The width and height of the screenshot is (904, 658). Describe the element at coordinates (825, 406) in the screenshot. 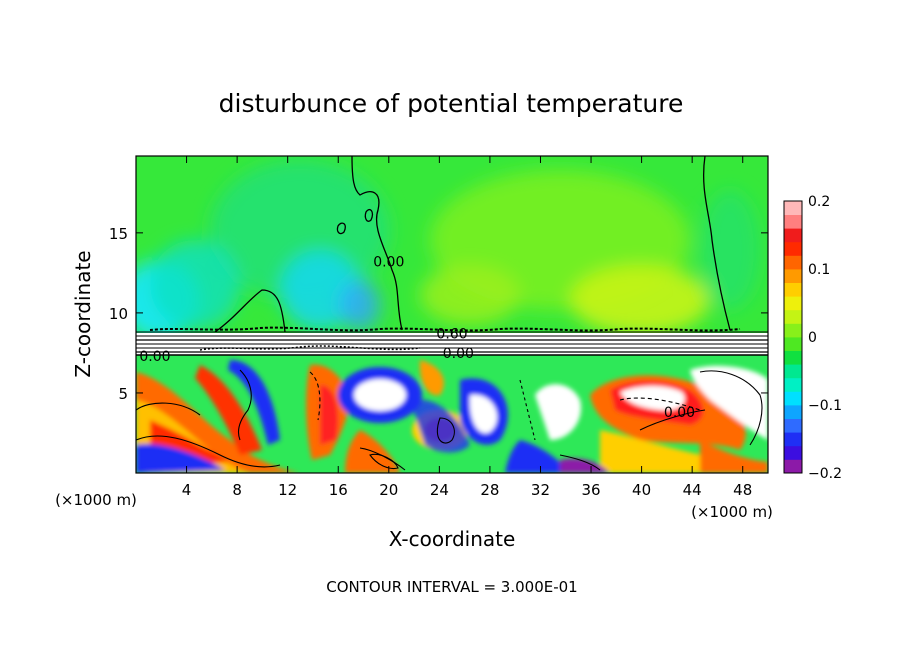

I see `colorbar-tick-label: −0.1` at that location.